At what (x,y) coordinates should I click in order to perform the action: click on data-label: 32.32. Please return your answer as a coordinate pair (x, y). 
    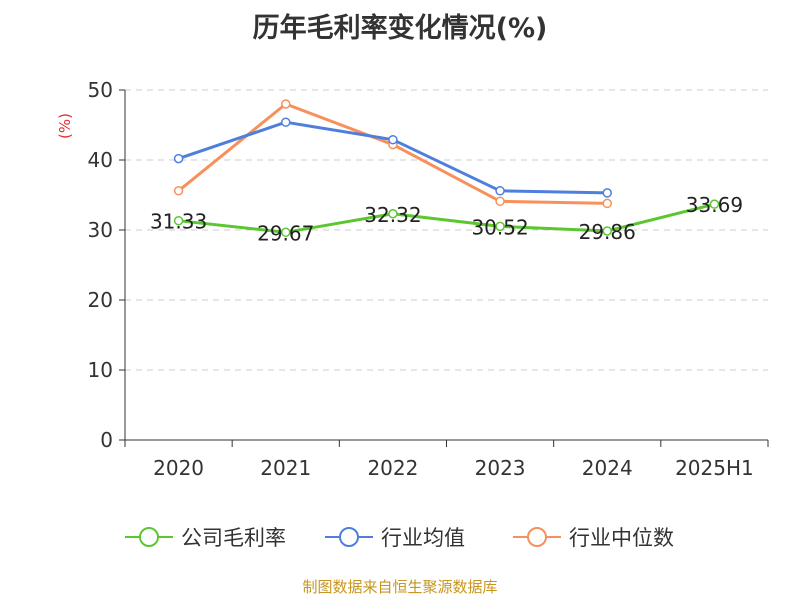
    Looking at the image, I should click on (392, 215).